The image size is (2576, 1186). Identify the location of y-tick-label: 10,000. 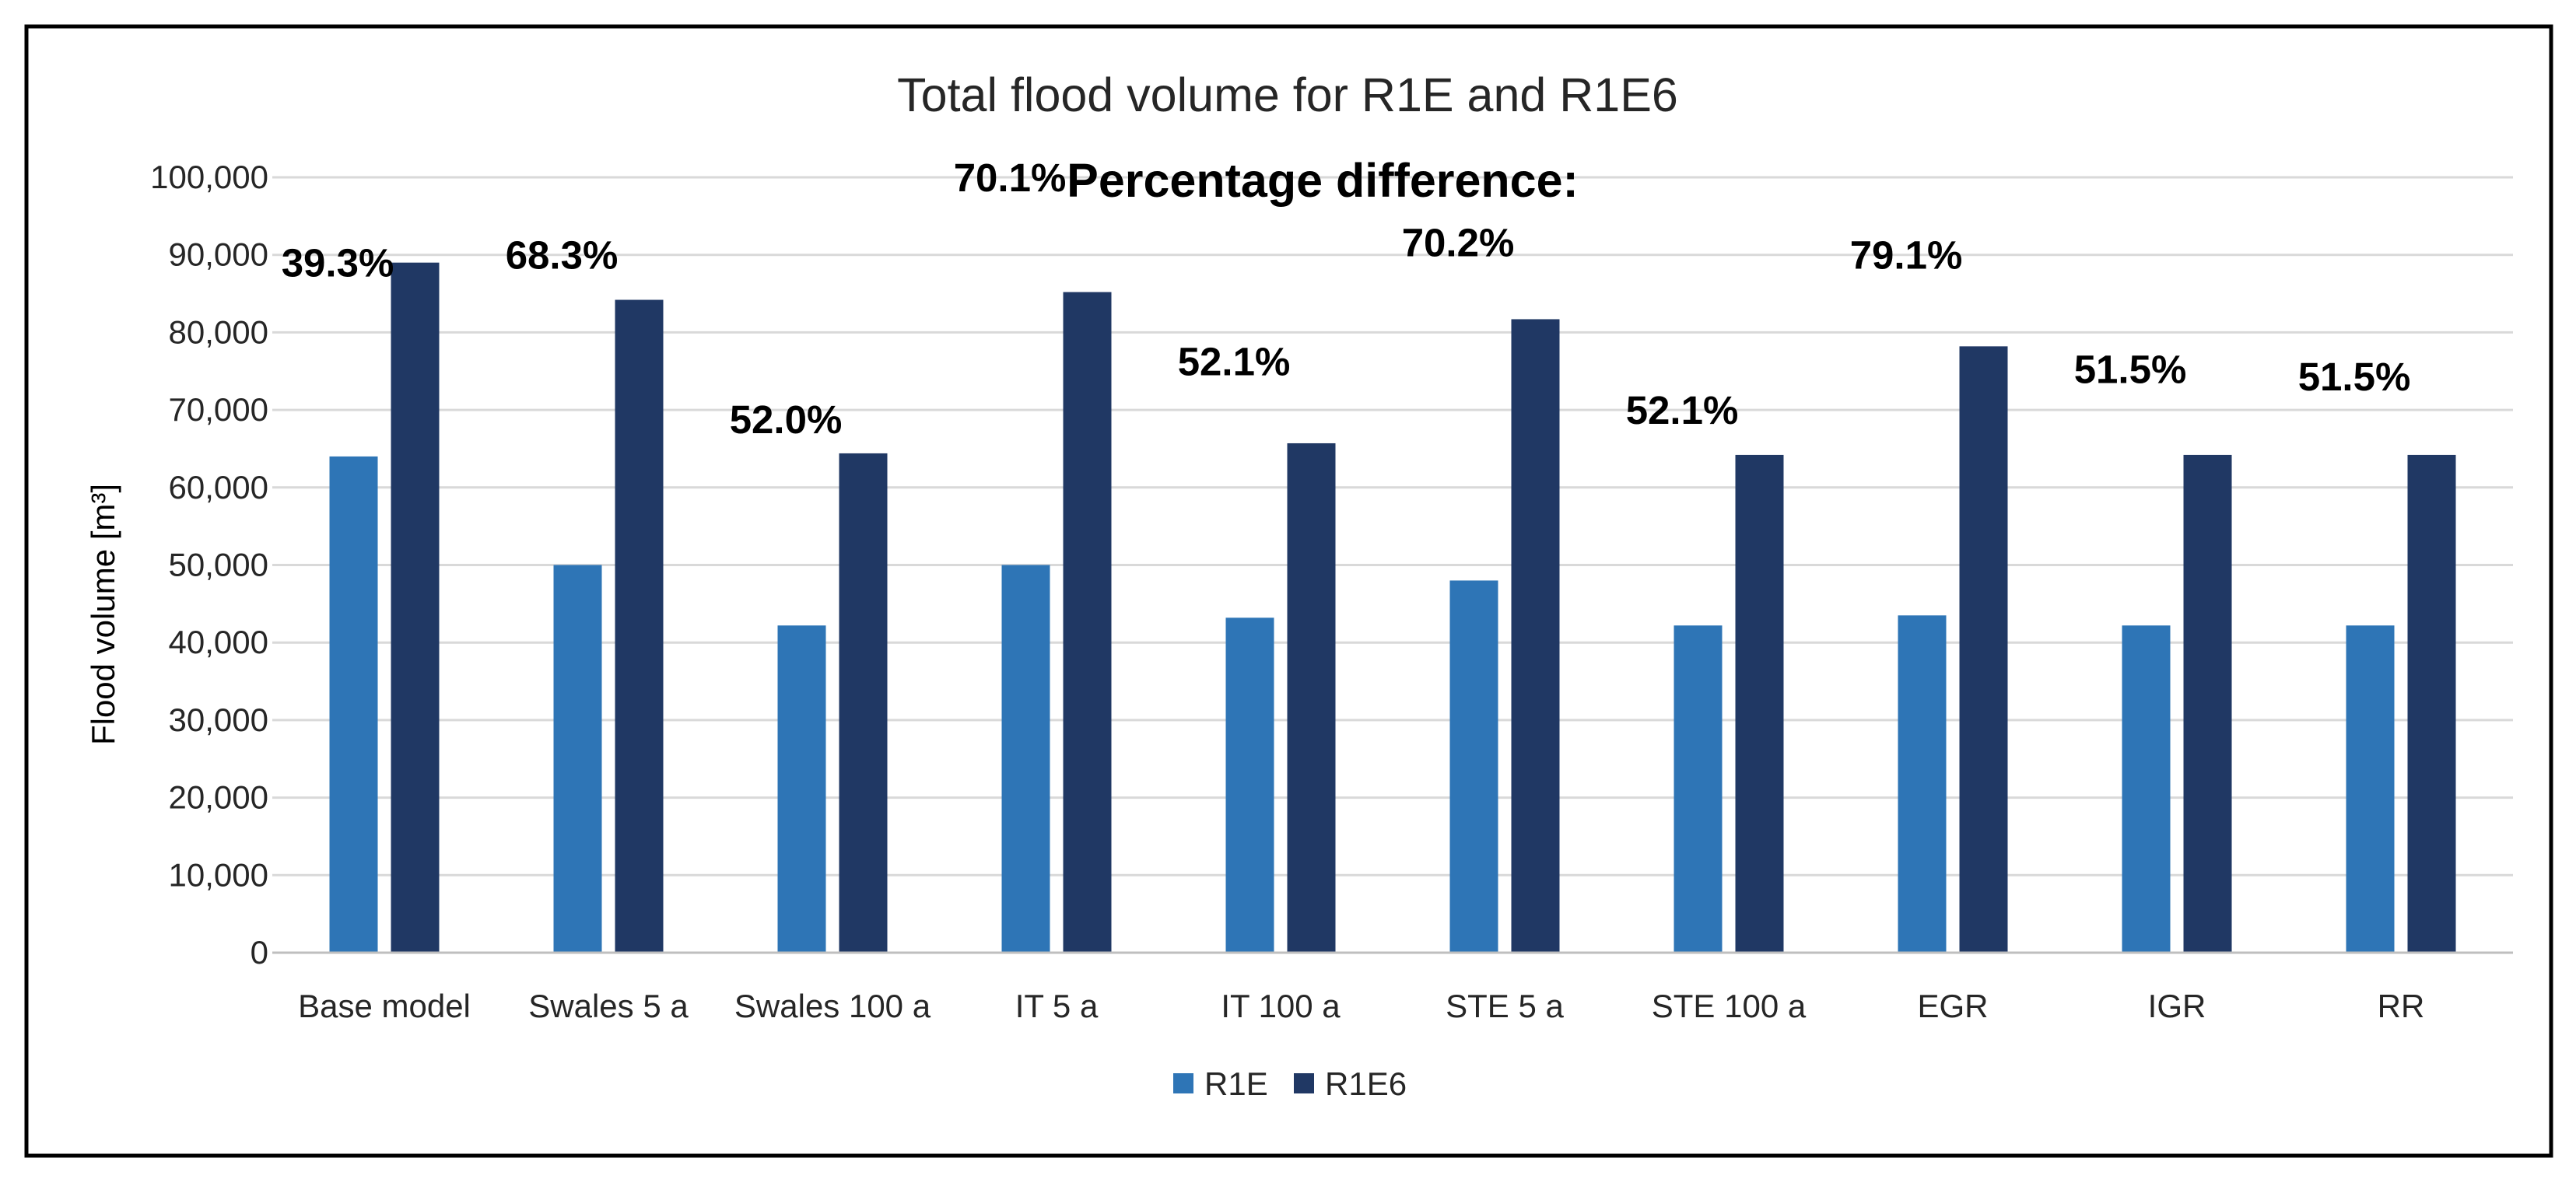
(218, 874).